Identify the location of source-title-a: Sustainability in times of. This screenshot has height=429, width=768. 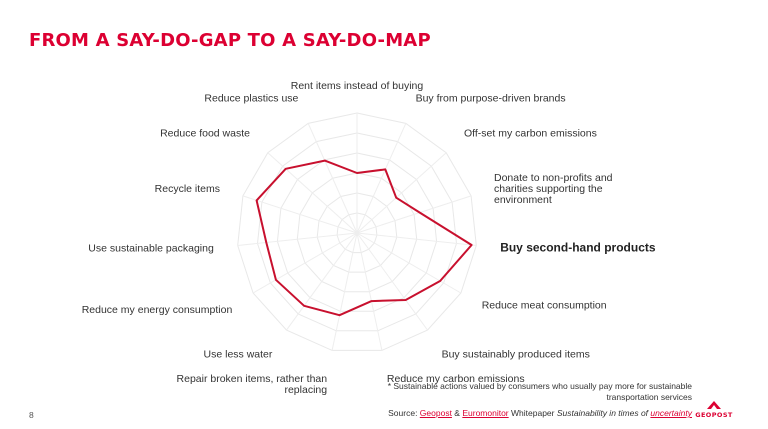
(603, 413).